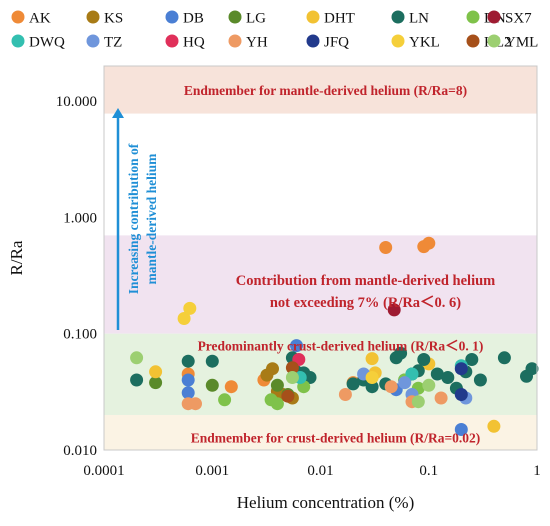  I want to click on legend-marker-ks, so click(93, 17).